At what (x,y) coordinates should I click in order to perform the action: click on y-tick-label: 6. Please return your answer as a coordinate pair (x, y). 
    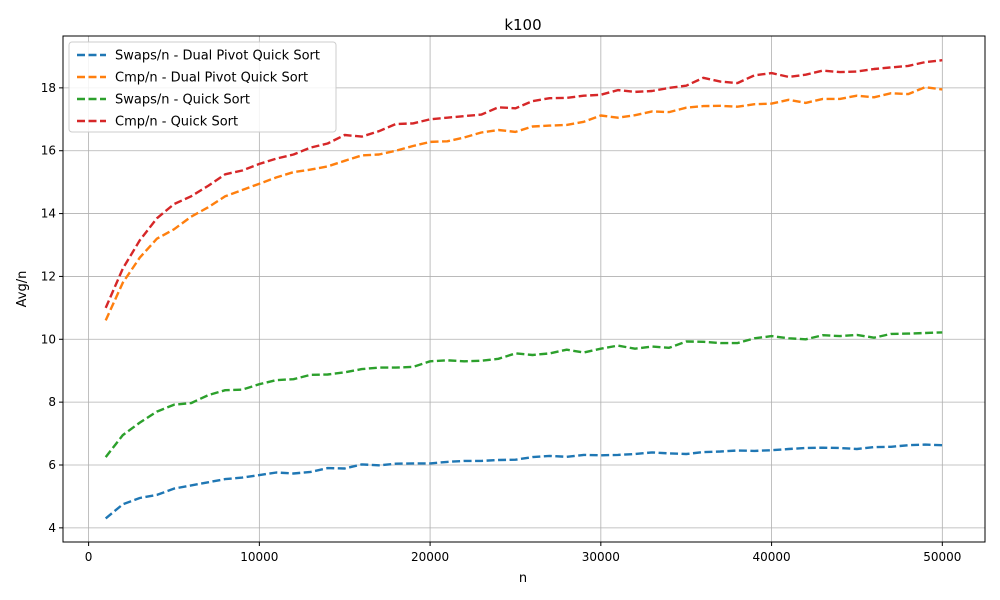
    Looking at the image, I should click on (52, 465).